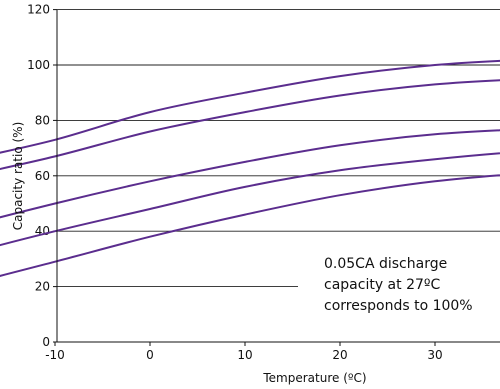 The height and width of the screenshot is (389, 500). I want to click on x-tick-label: 20, so click(339, 355).